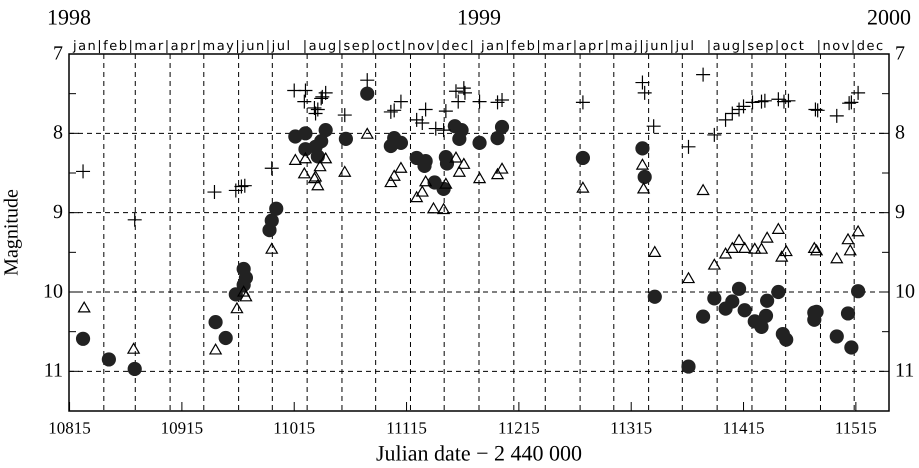 Image resolution: width=919 pixels, height=468 pixels. Describe the element at coordinates (58, 53) in the screenshot. I see `y-tick-label: 7` at that location.